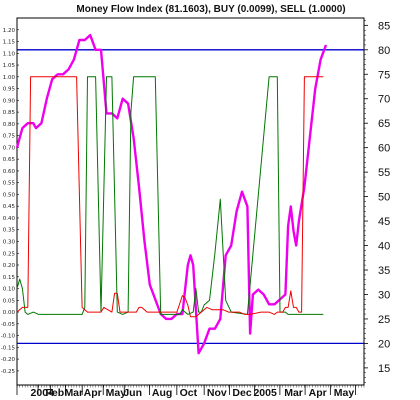 The height and width of the screenshot is (400, 420). What do you see at coordinates (9, 54) in the screenshot?
I see `left-axis-tick-label: 1.10` at bounding box center [9, 54].